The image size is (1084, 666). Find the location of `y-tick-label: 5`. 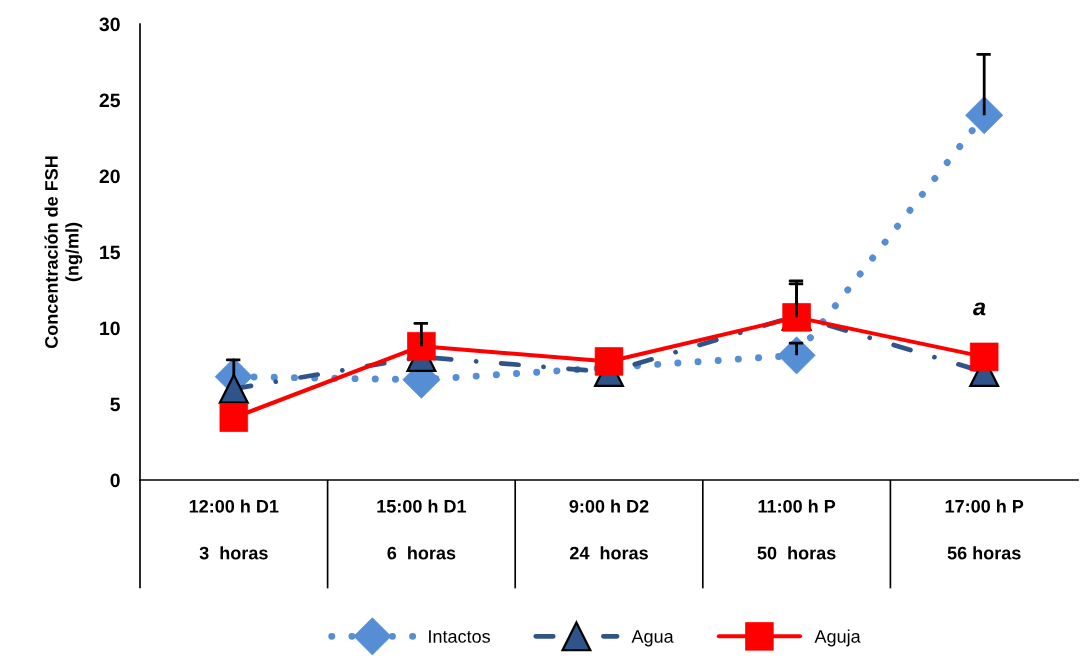

y-tick-label: 5 is located at coordinates (115, 404).